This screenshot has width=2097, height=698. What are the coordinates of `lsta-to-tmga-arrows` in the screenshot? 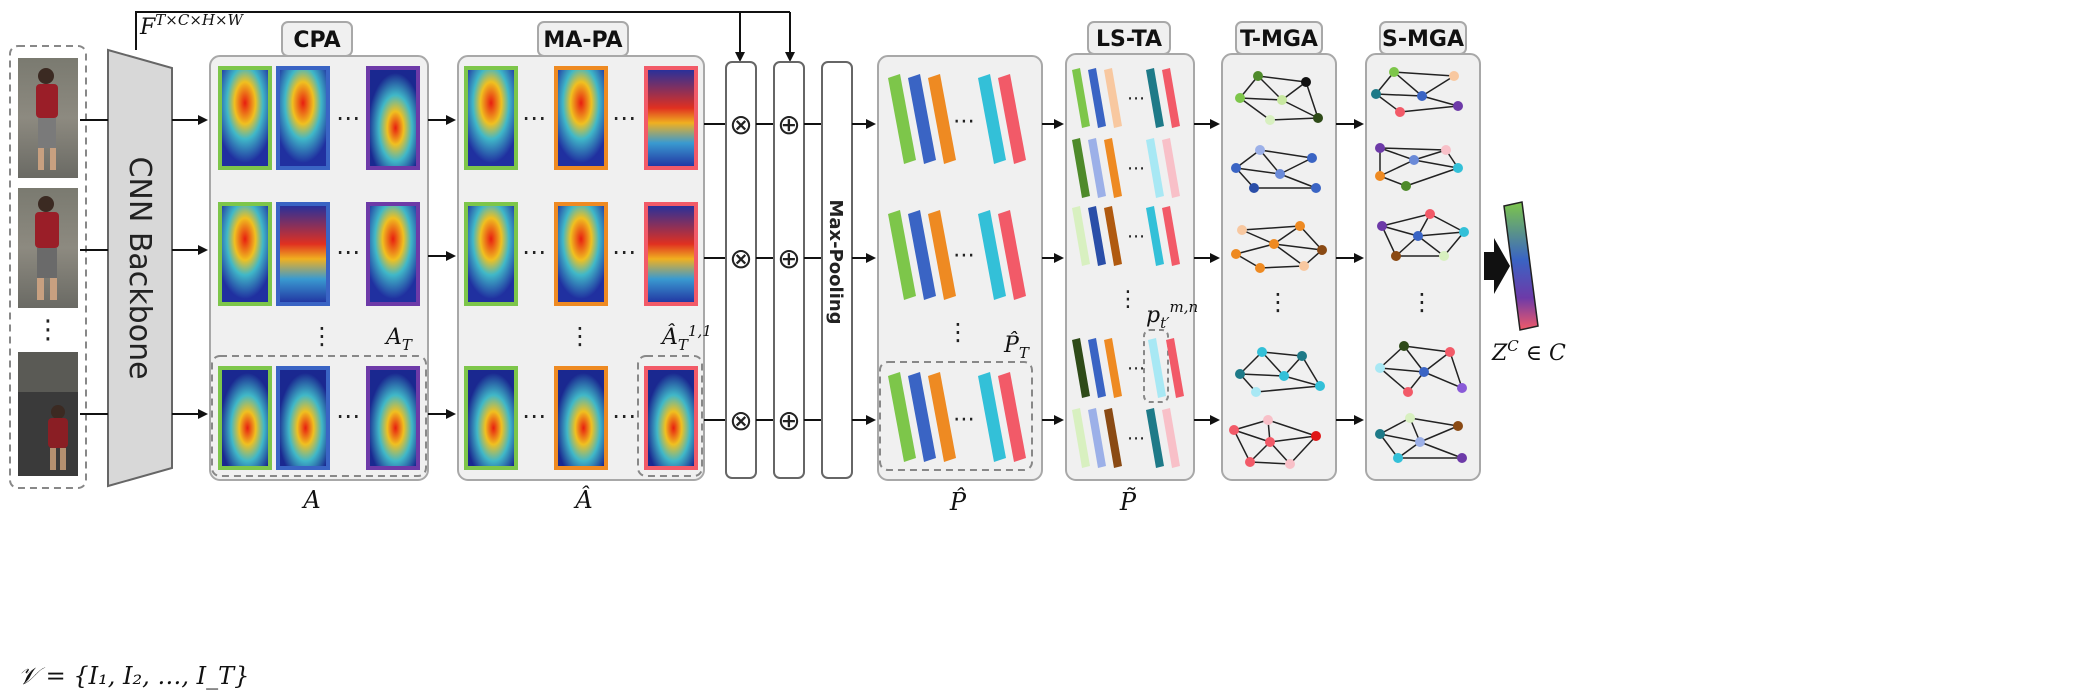 It's located at (1207, 272).